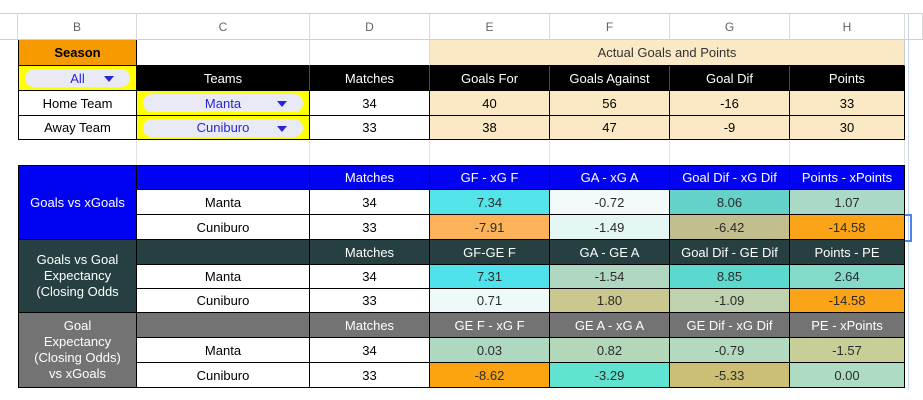  I want to click on col-header-d: D, so click(370, 26).